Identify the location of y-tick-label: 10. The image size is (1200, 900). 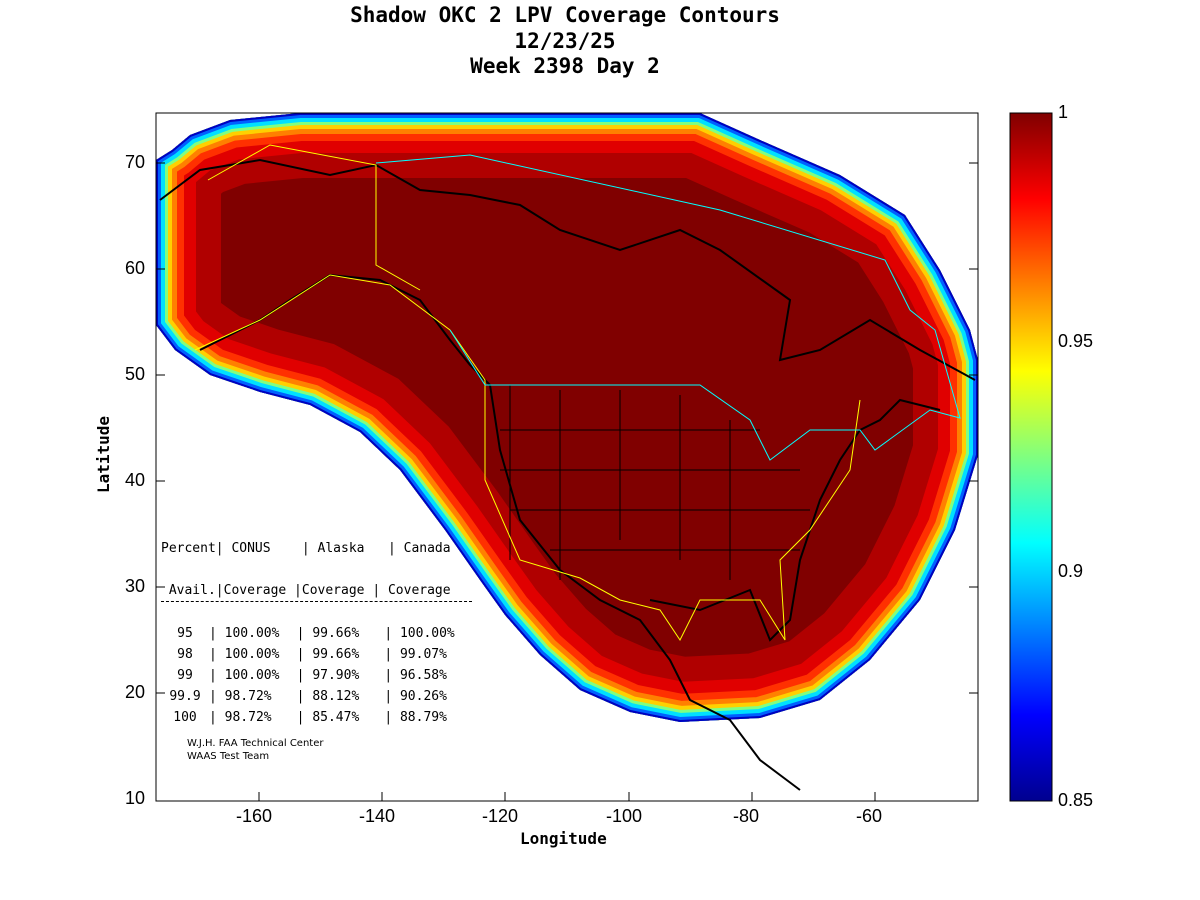
(135, 798).